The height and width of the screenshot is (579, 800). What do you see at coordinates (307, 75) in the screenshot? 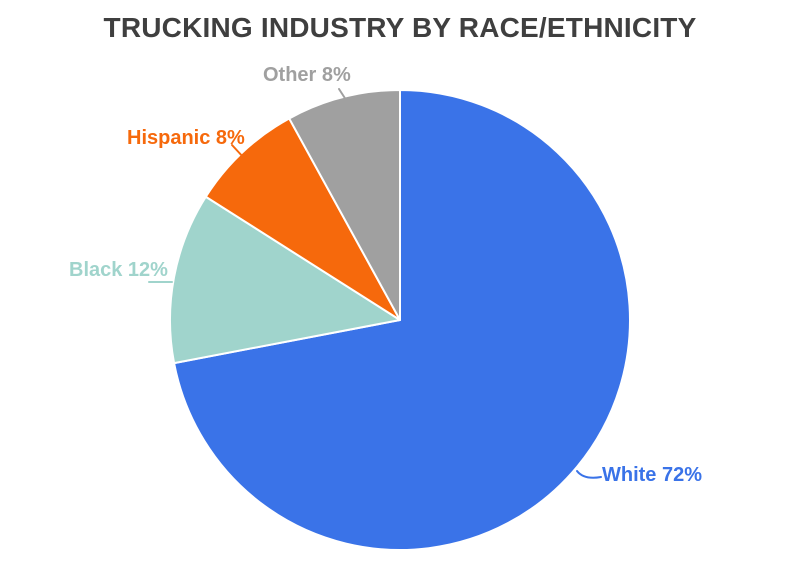
I see `slice-label-other: Other 8%` at bounding box center [307, 75].